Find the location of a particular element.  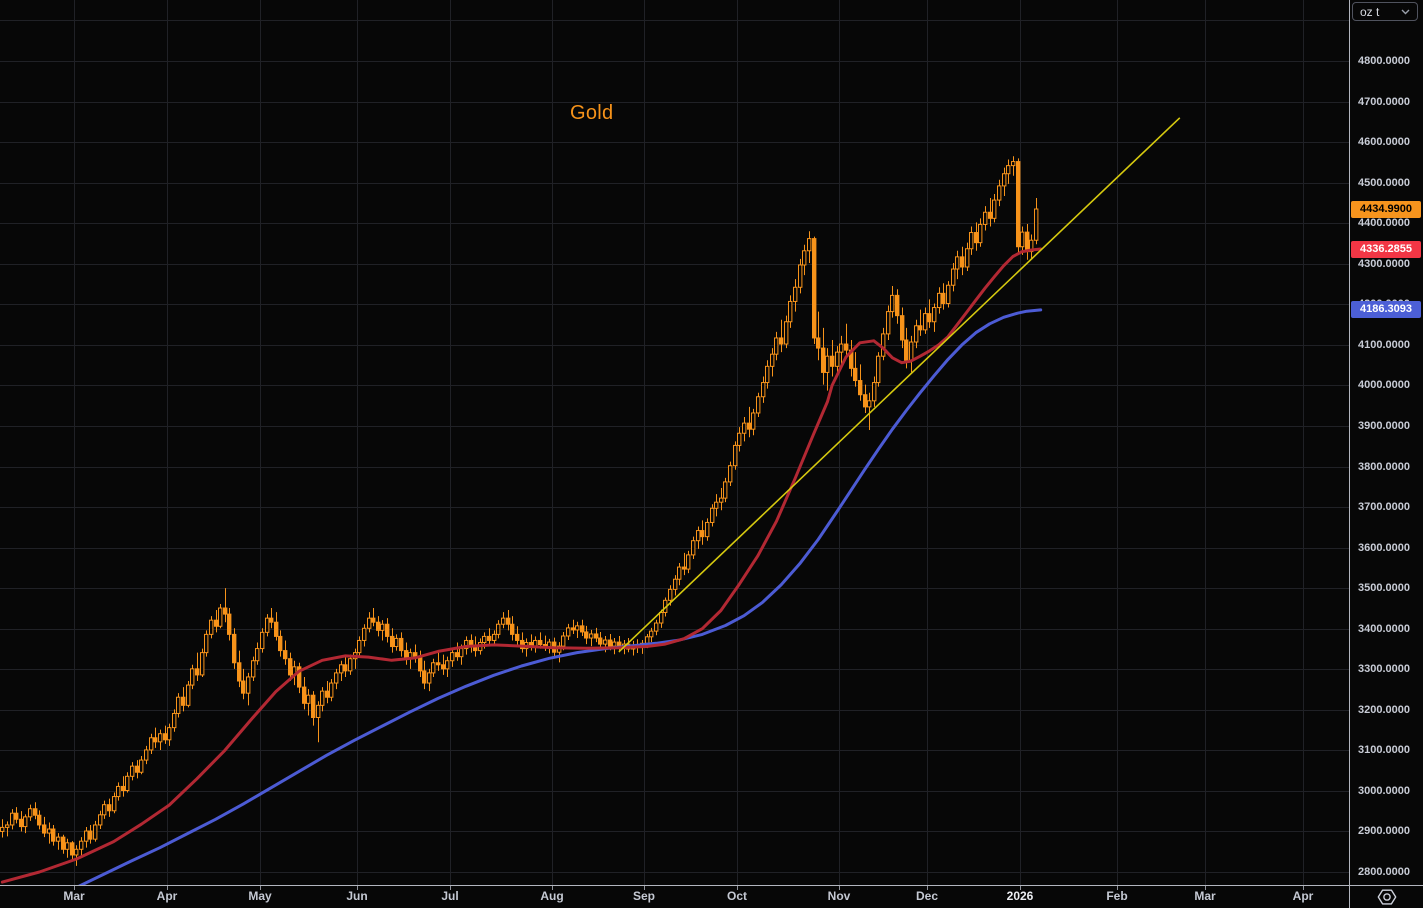

x-axis-label: 2026 is located at coordinates (1020, 896).